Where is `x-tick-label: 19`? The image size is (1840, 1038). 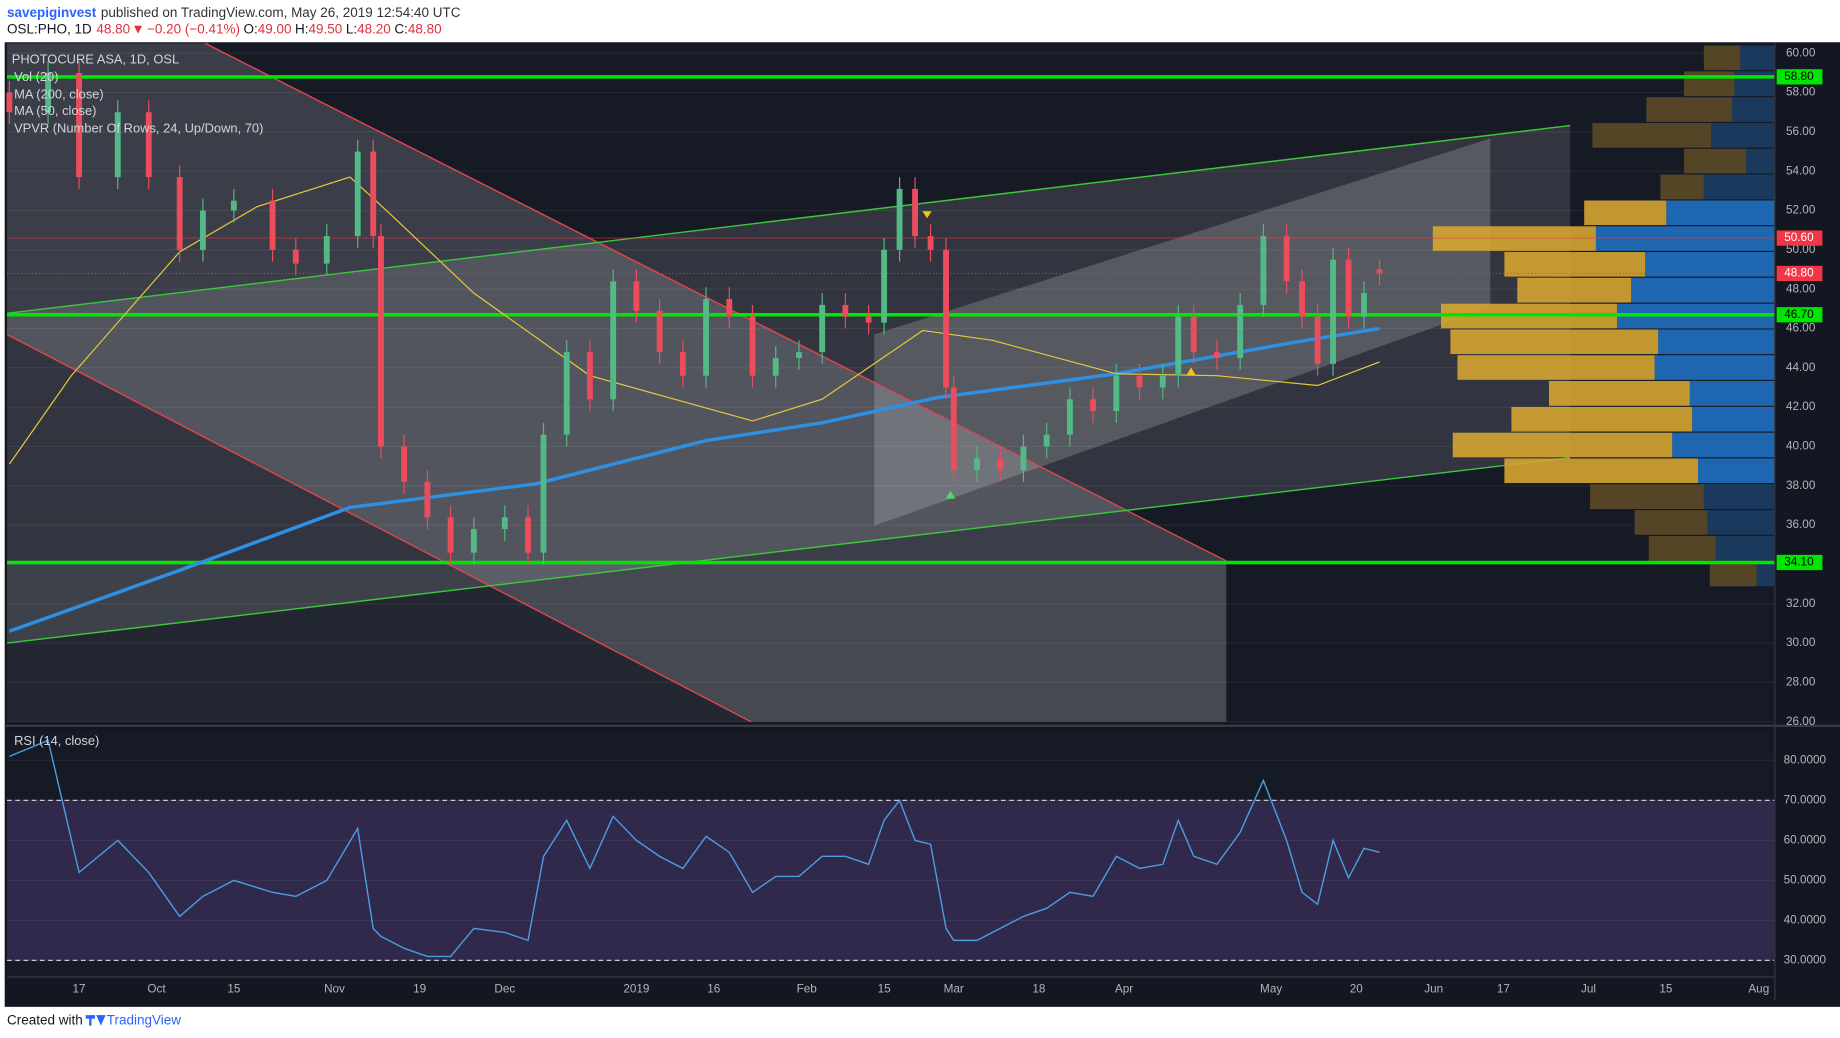 x-tick-label: 19 is located at coordinates (419, 988).